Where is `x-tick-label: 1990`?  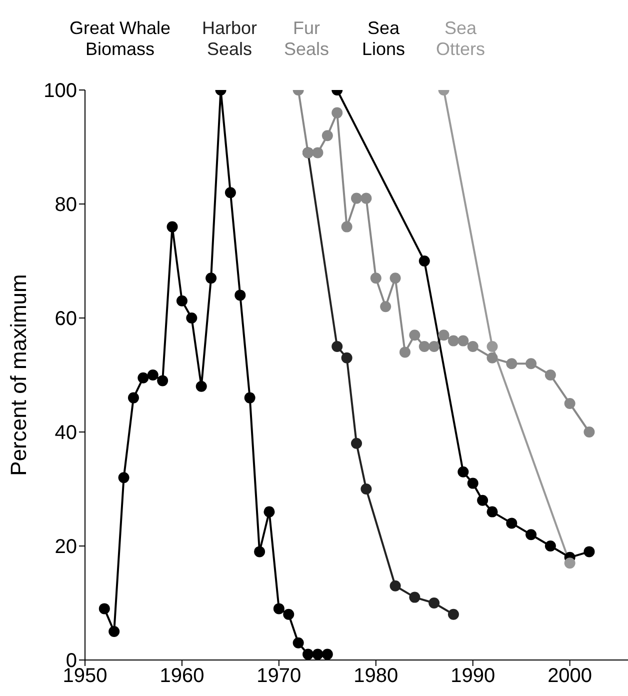
x-tick-label: 1990 is located at coordinates (473, 676).